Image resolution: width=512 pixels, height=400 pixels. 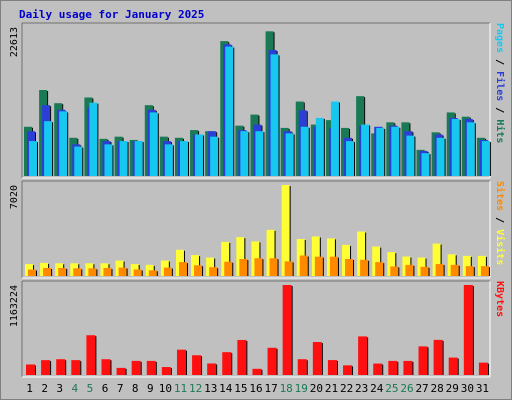 I want to click on kbytes-kbytes-day-24-bar, so click(x=378, y=369).